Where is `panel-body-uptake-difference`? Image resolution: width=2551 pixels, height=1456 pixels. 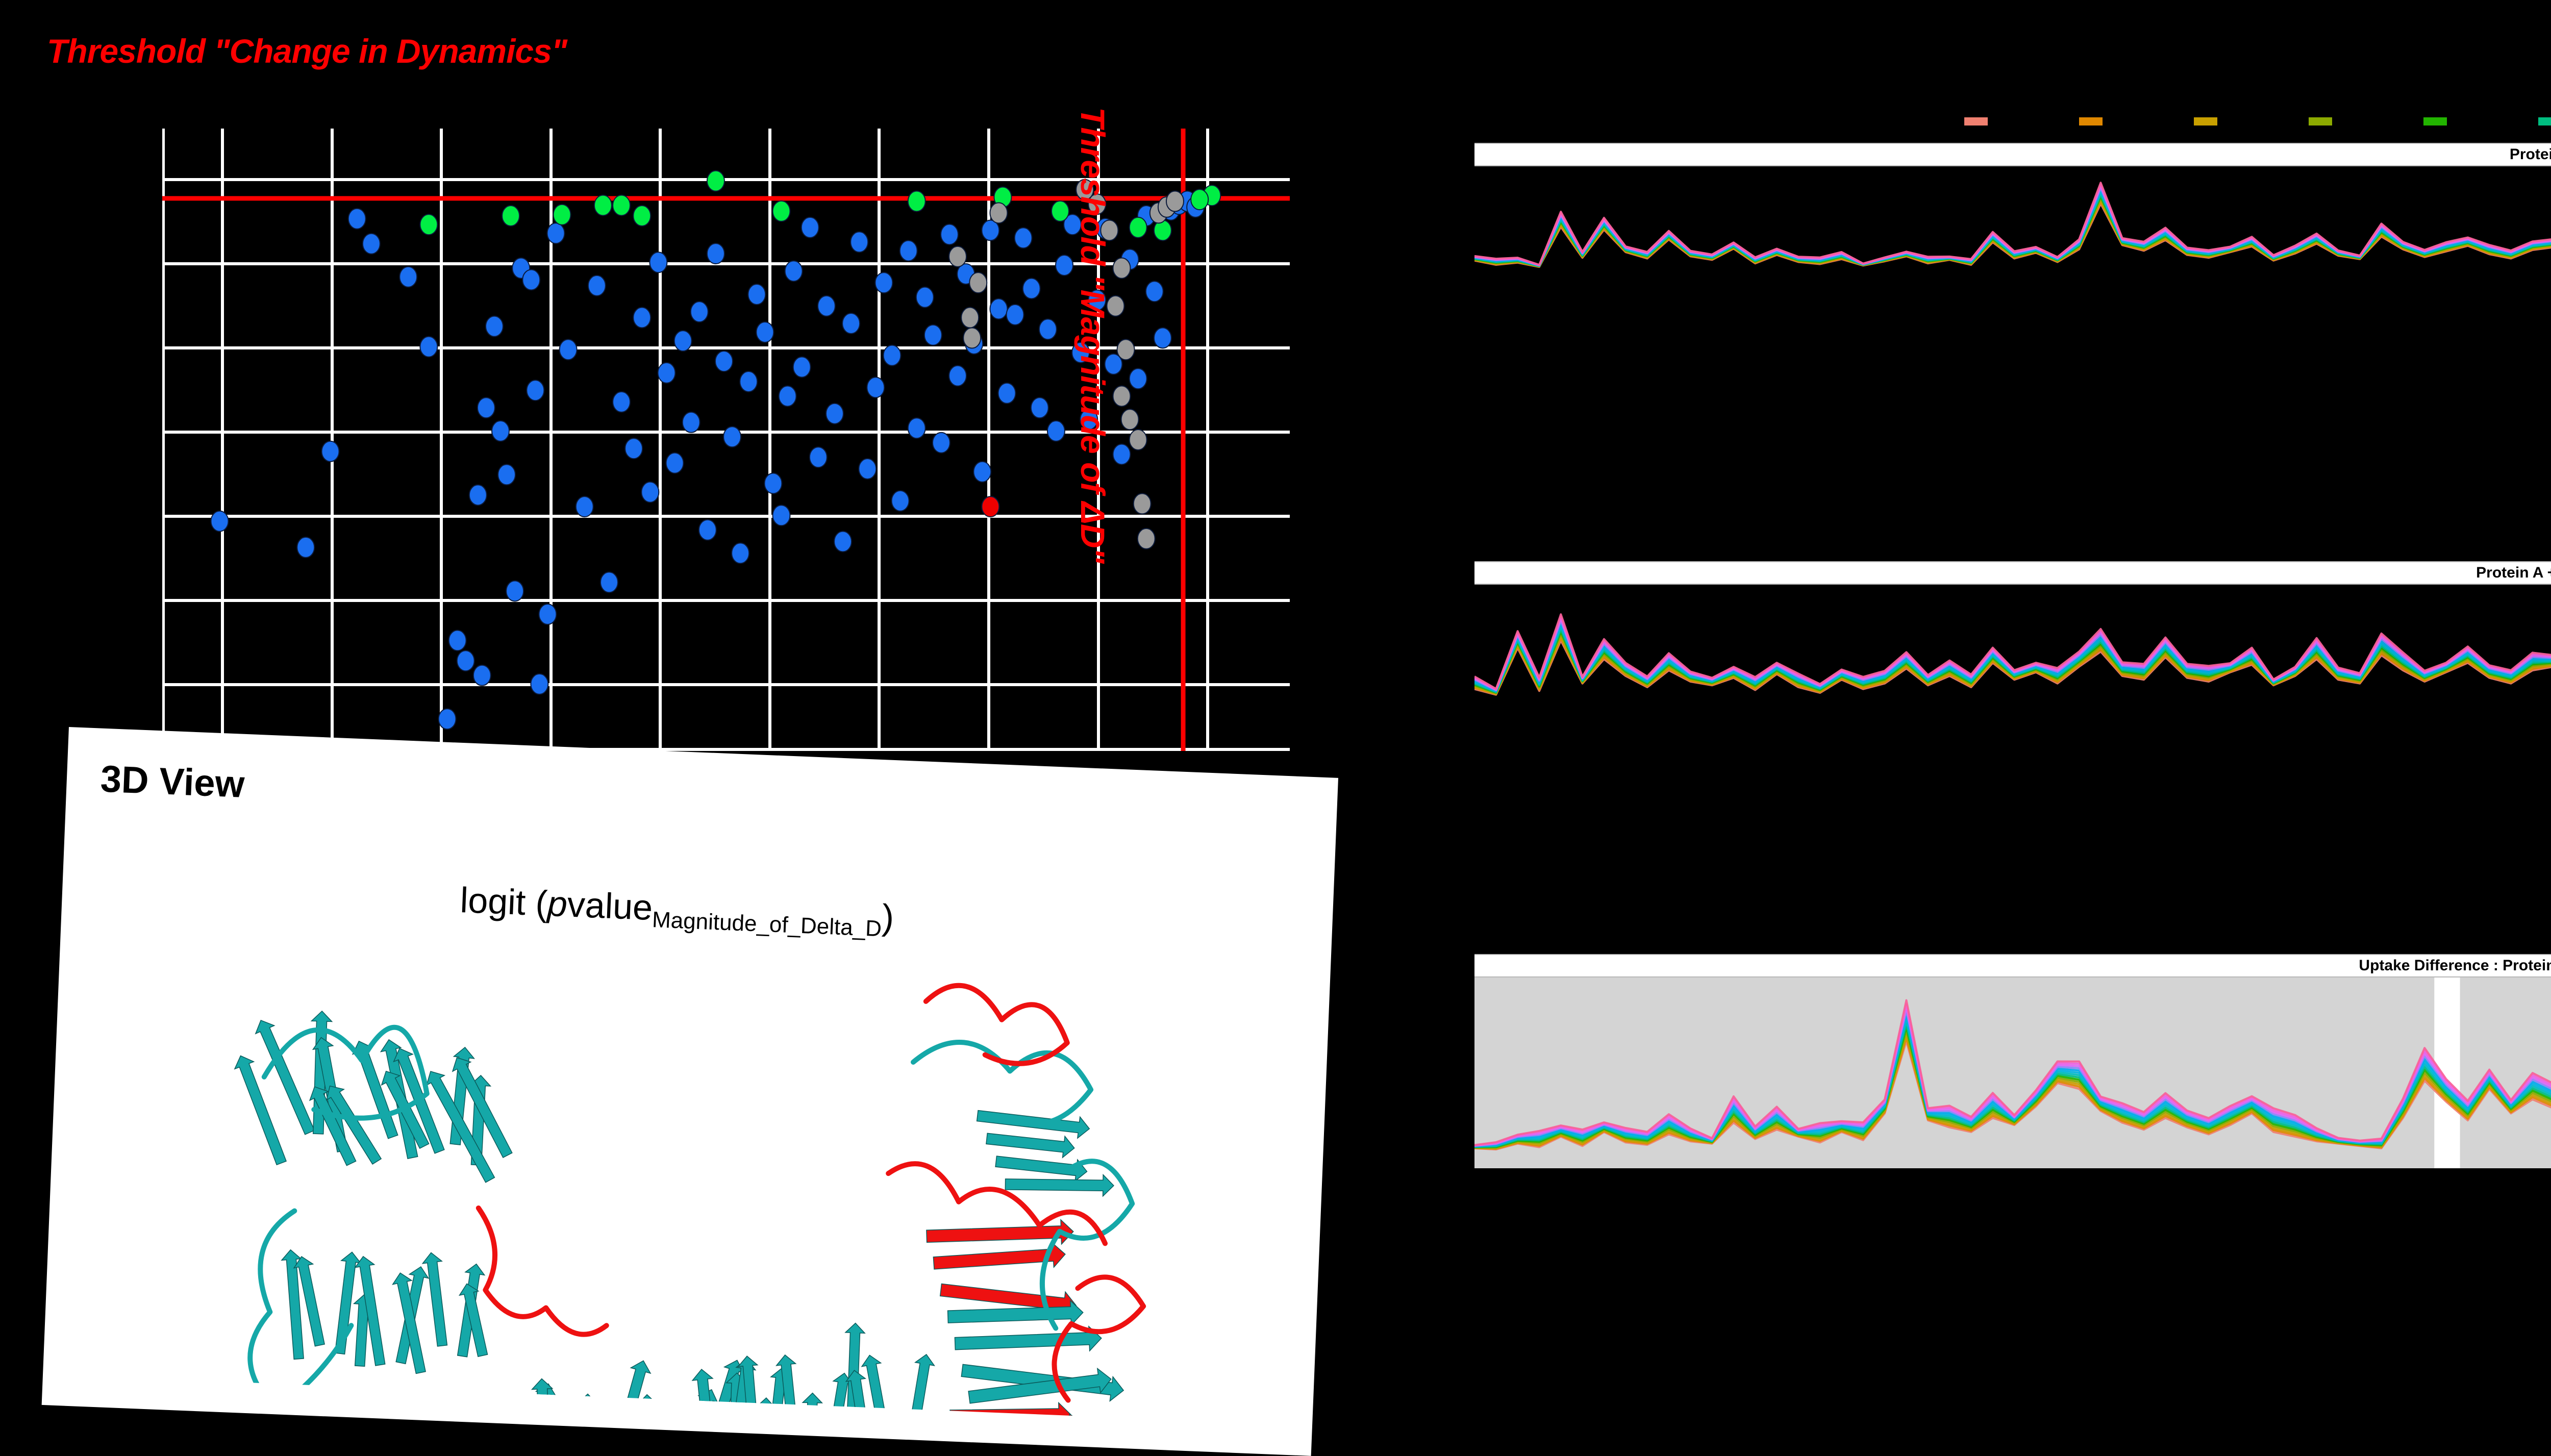
panel-body-uptake-difference is located at coordinates (2012, 1072).